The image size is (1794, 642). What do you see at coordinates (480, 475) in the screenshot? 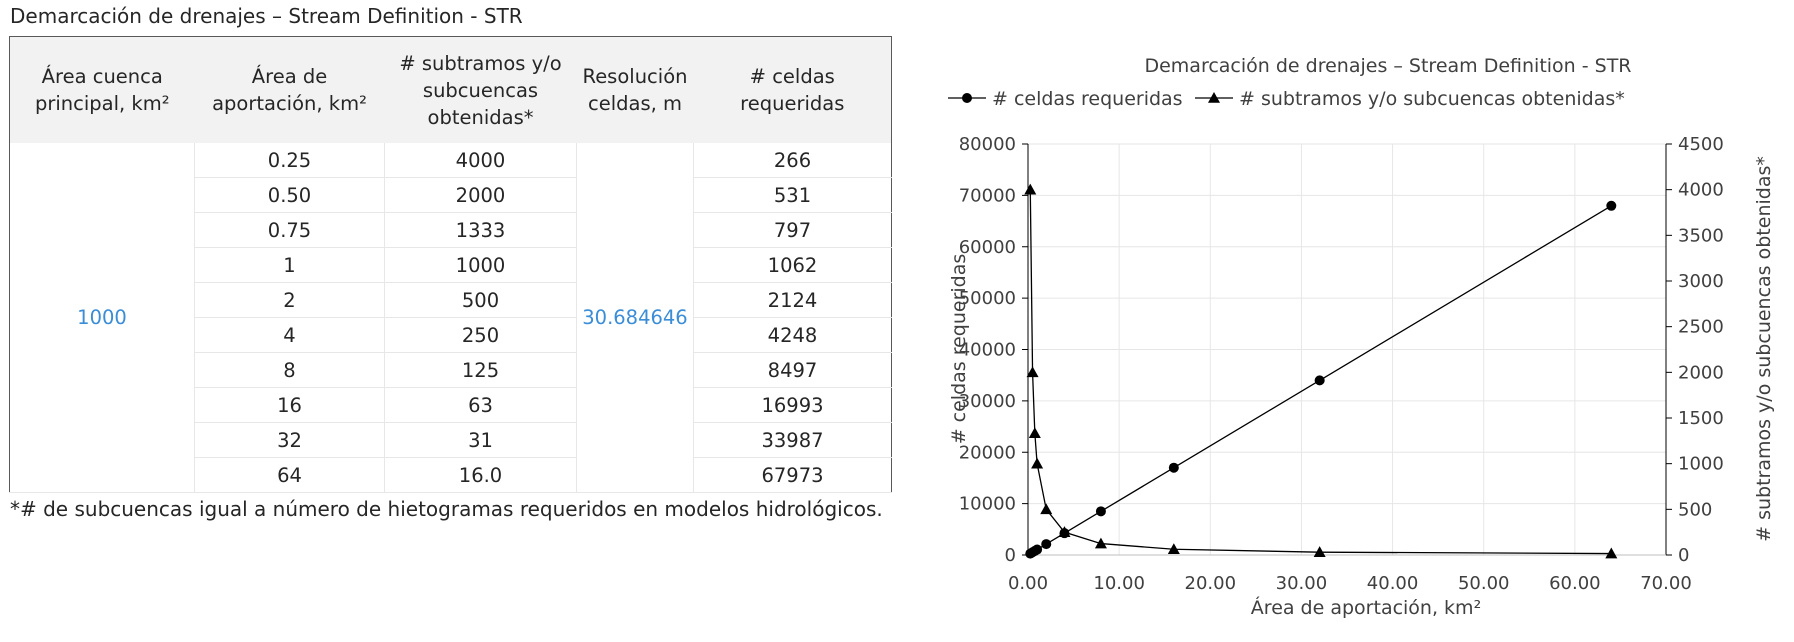
I see `cell-subtramos: 16.0` at bounding box center [480, 475].